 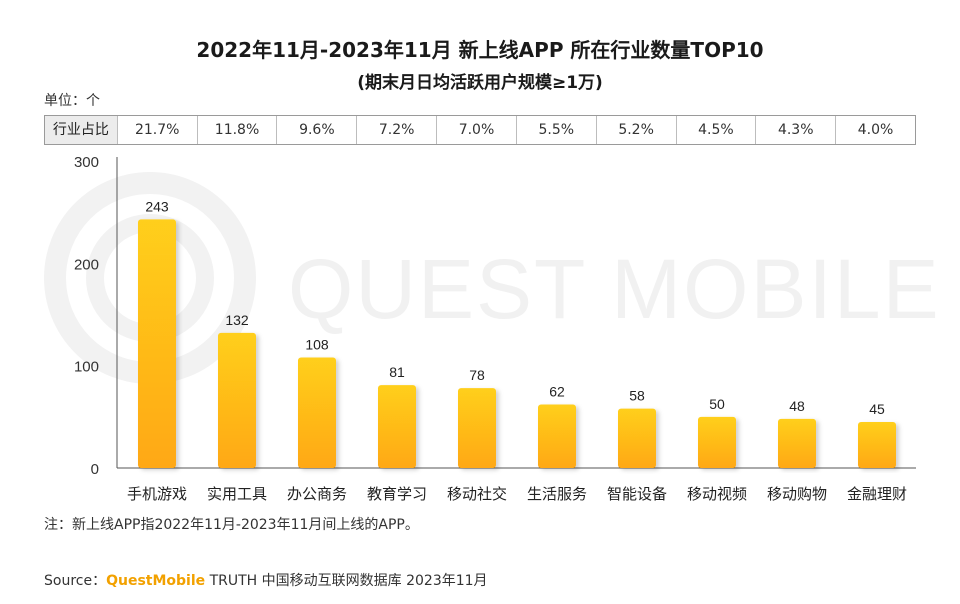 What do you see at coordinates (715, 130) in the screenshot?
I see `share-cell: 4.5%` at bounding box center [715, 130].